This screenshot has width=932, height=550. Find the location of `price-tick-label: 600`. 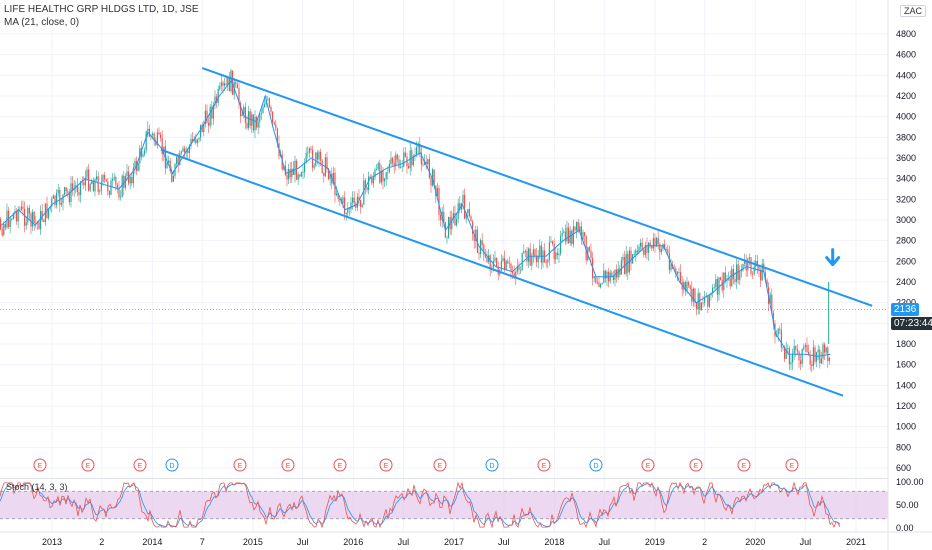

price-tick-label: 600 is located at coordinates (903, 468).